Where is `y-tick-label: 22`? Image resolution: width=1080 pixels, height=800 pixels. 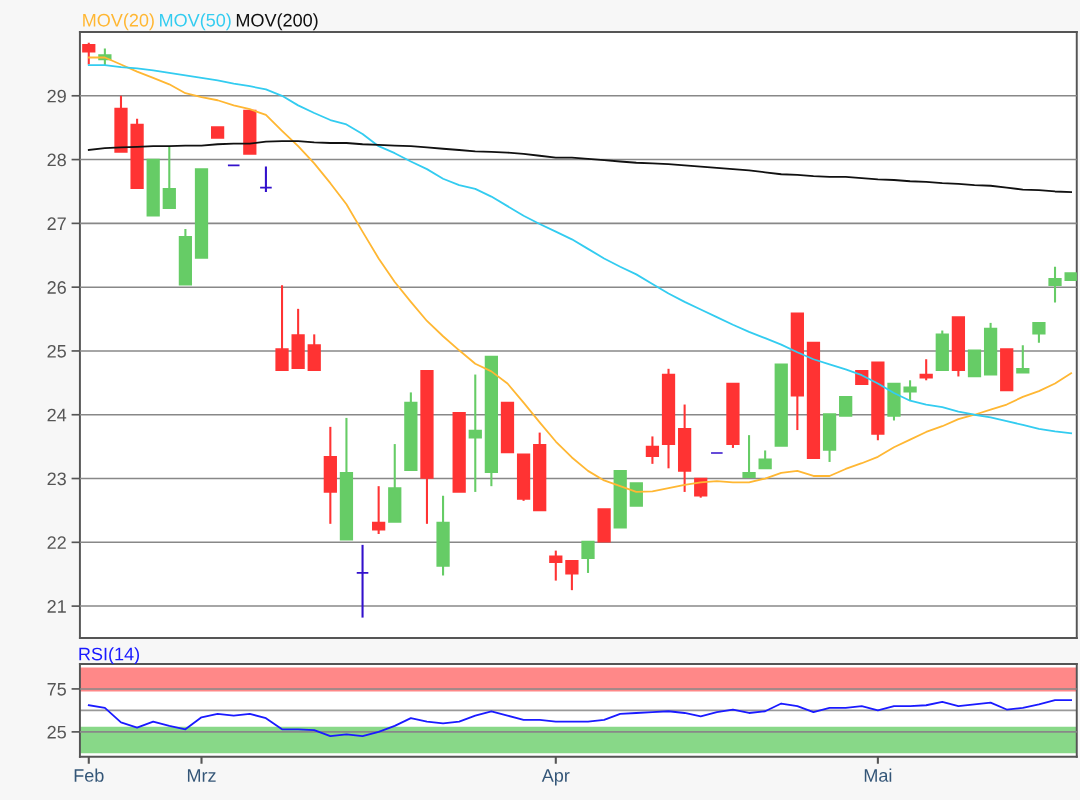 y-tick-label: 22 is located at coordinates (56, 542).